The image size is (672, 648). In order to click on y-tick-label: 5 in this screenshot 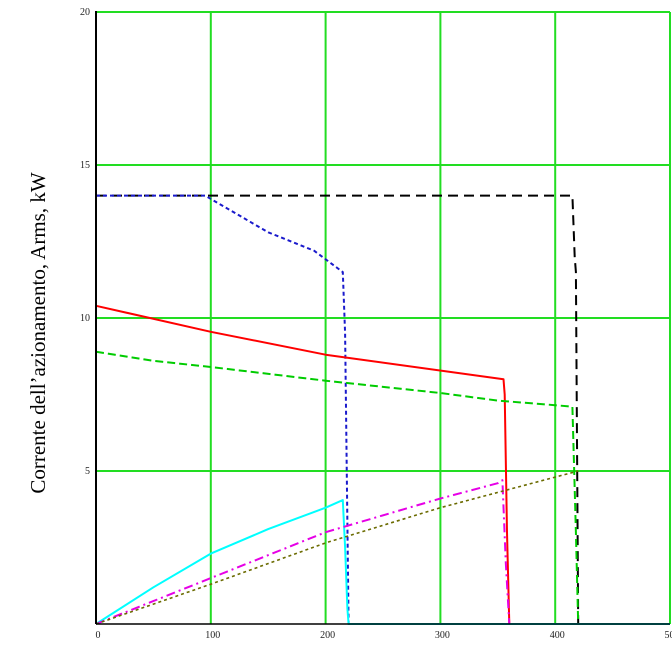, I will do `click(87, 471)`.